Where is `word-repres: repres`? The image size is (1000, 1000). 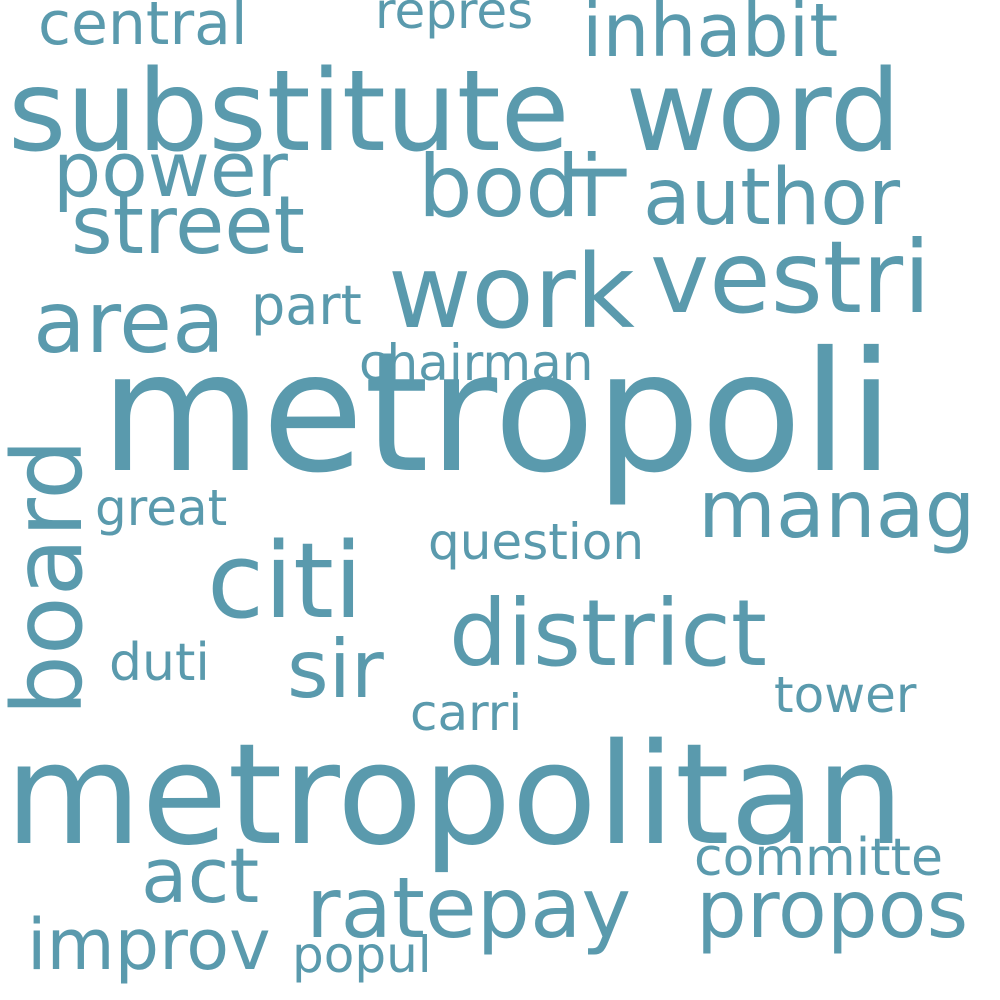 word-repres: repres is located at coordinates (454, 20).